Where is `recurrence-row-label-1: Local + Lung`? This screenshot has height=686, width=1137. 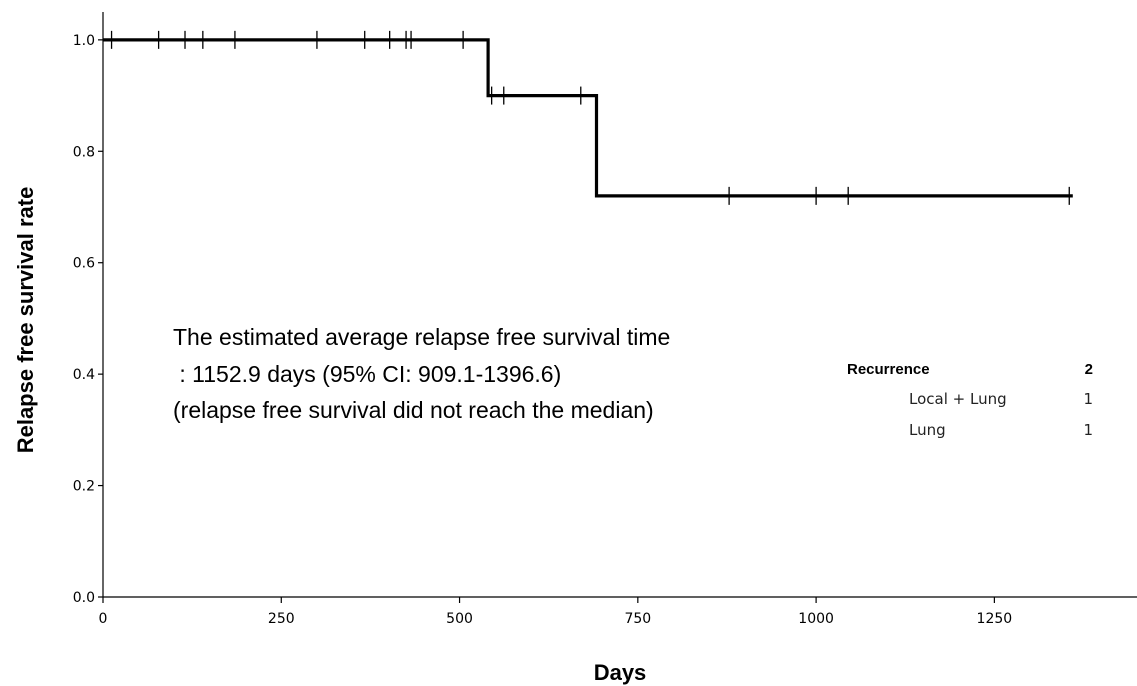 recurrence-row-label-1: Local + Lung is located at coordinates (958, 399).